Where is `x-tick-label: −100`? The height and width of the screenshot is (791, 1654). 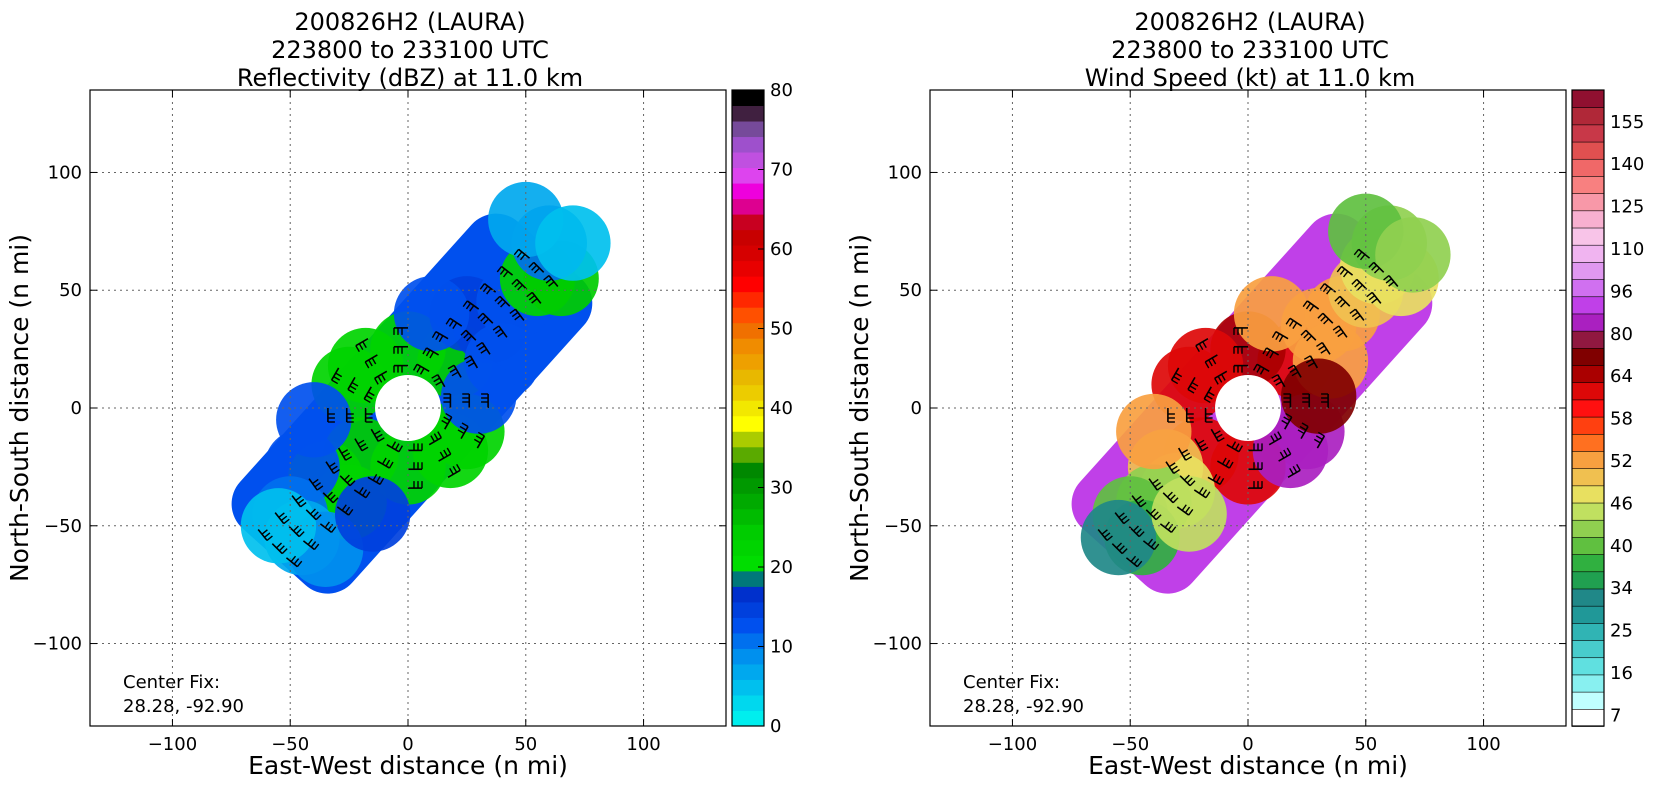 x-tick-label: −100 is located at coordinates (1012, 744).